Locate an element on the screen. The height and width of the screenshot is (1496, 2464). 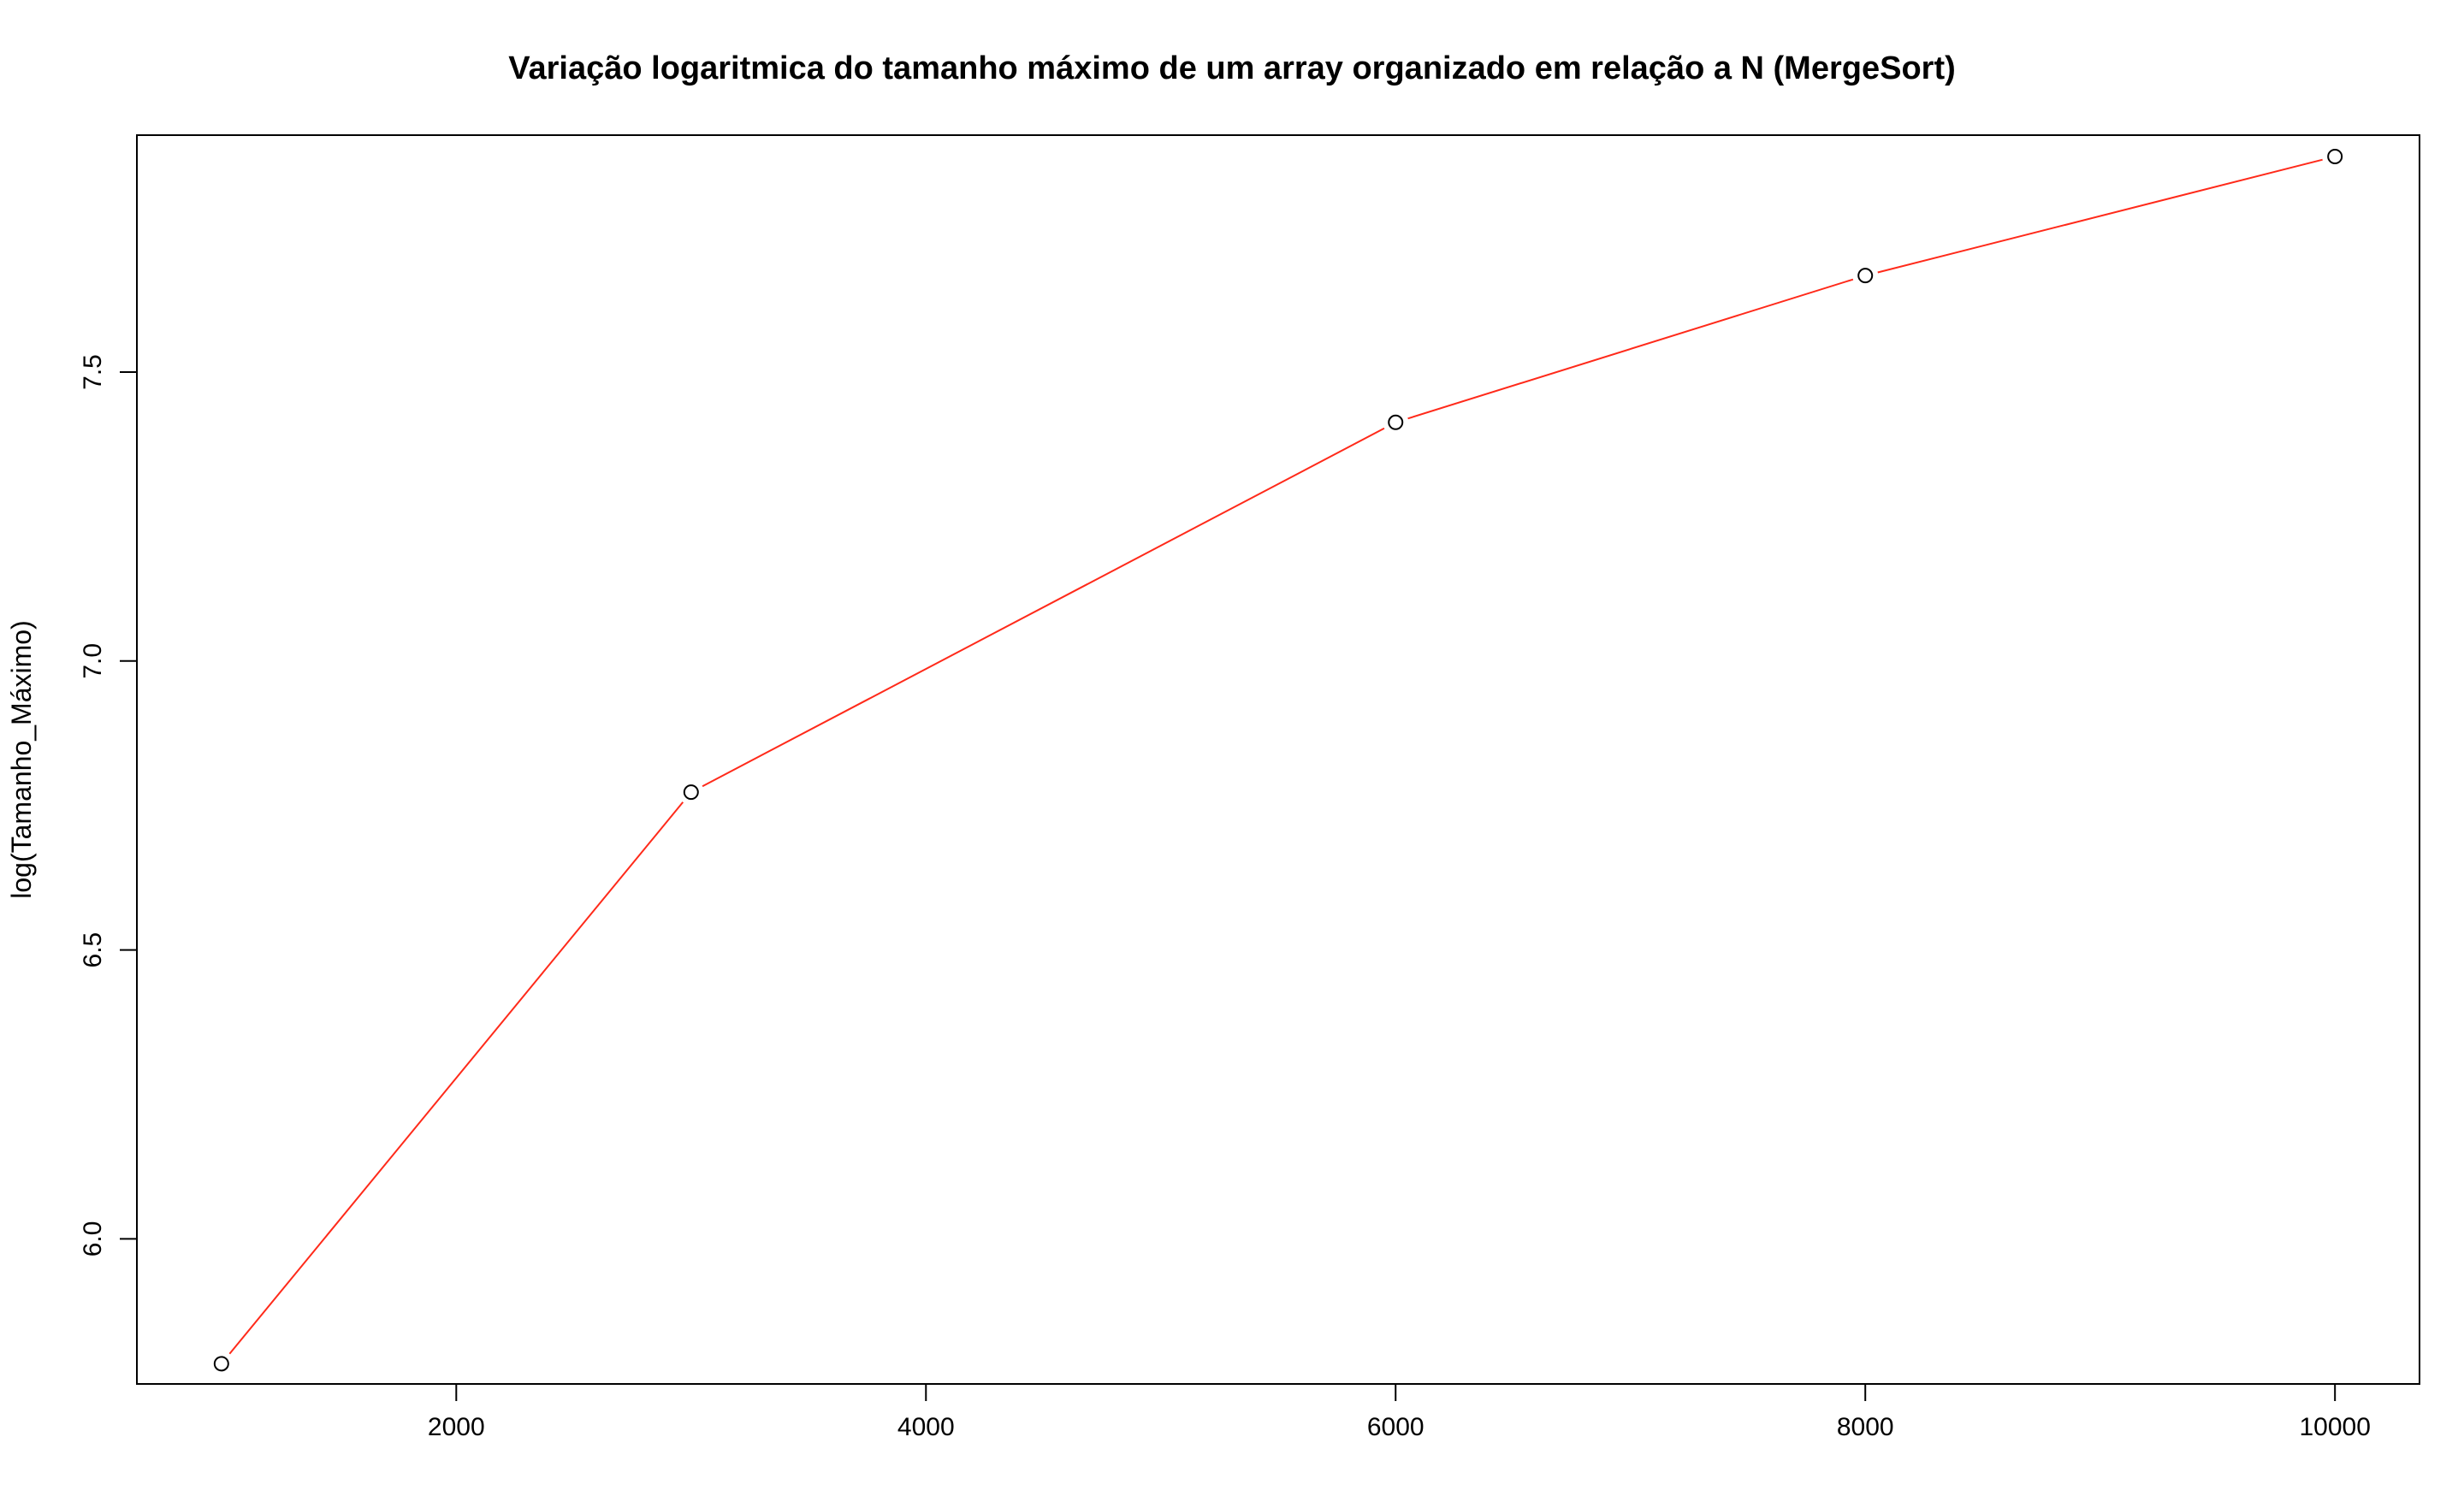
x-tick-label: 10000 is located at coordinates (2334, 1427).